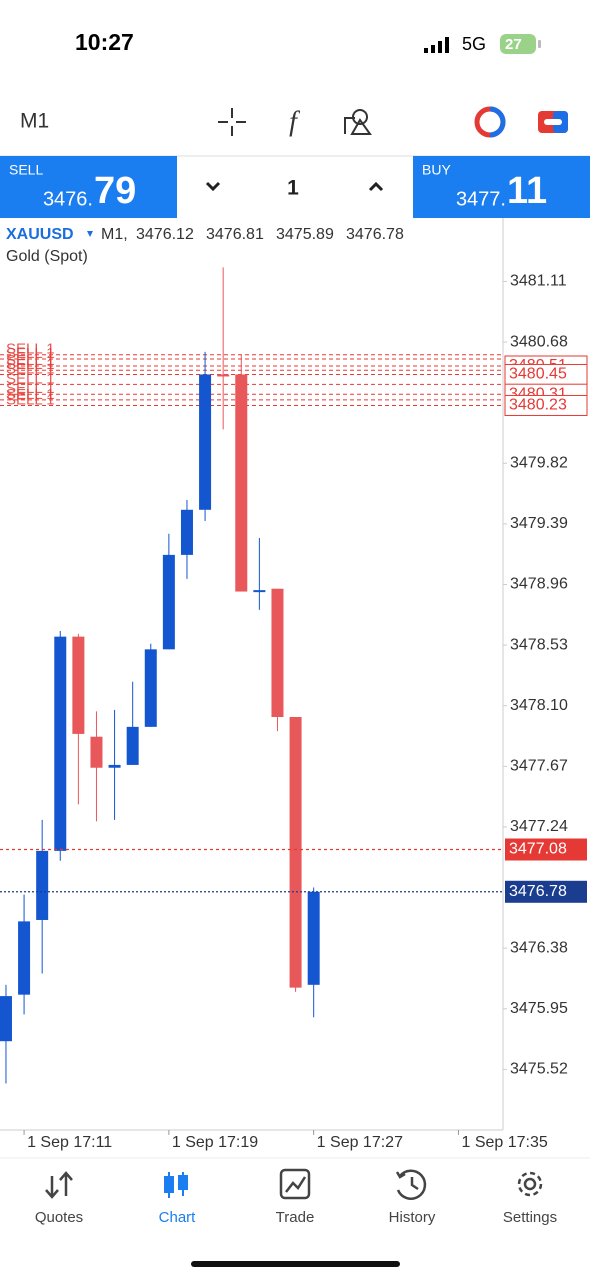  I want to click on volume-up, so click(376, 186).